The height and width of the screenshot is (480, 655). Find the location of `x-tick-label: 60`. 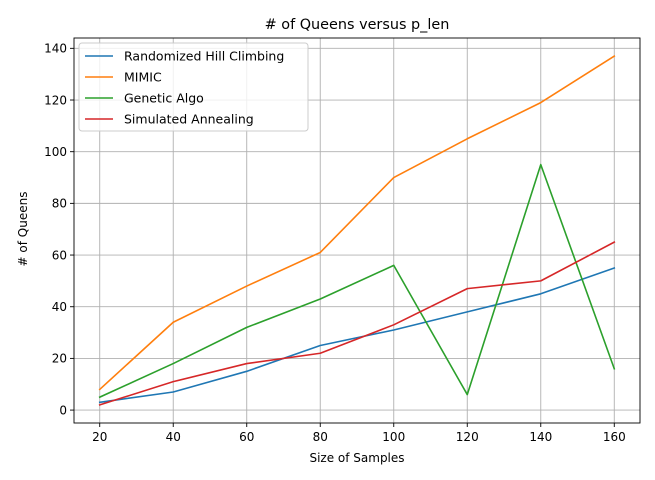

x-tick-label: 60 is located at coordinates (246, 437).